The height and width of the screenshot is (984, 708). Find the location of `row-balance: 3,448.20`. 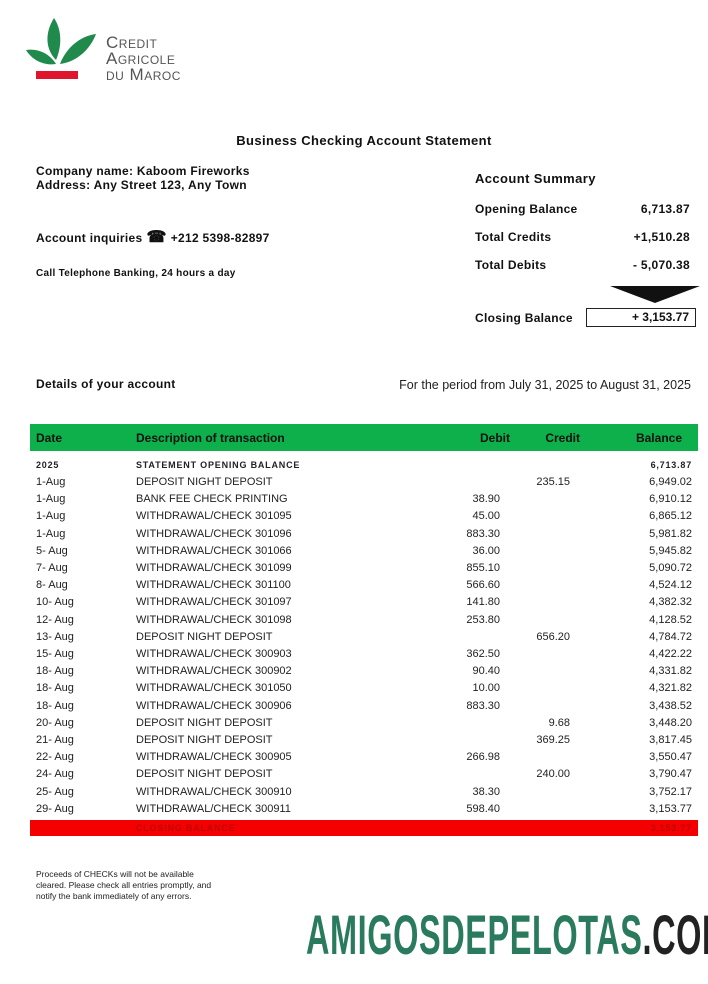

row-balance: 3,448.20 is located at coordinates (670, 722).